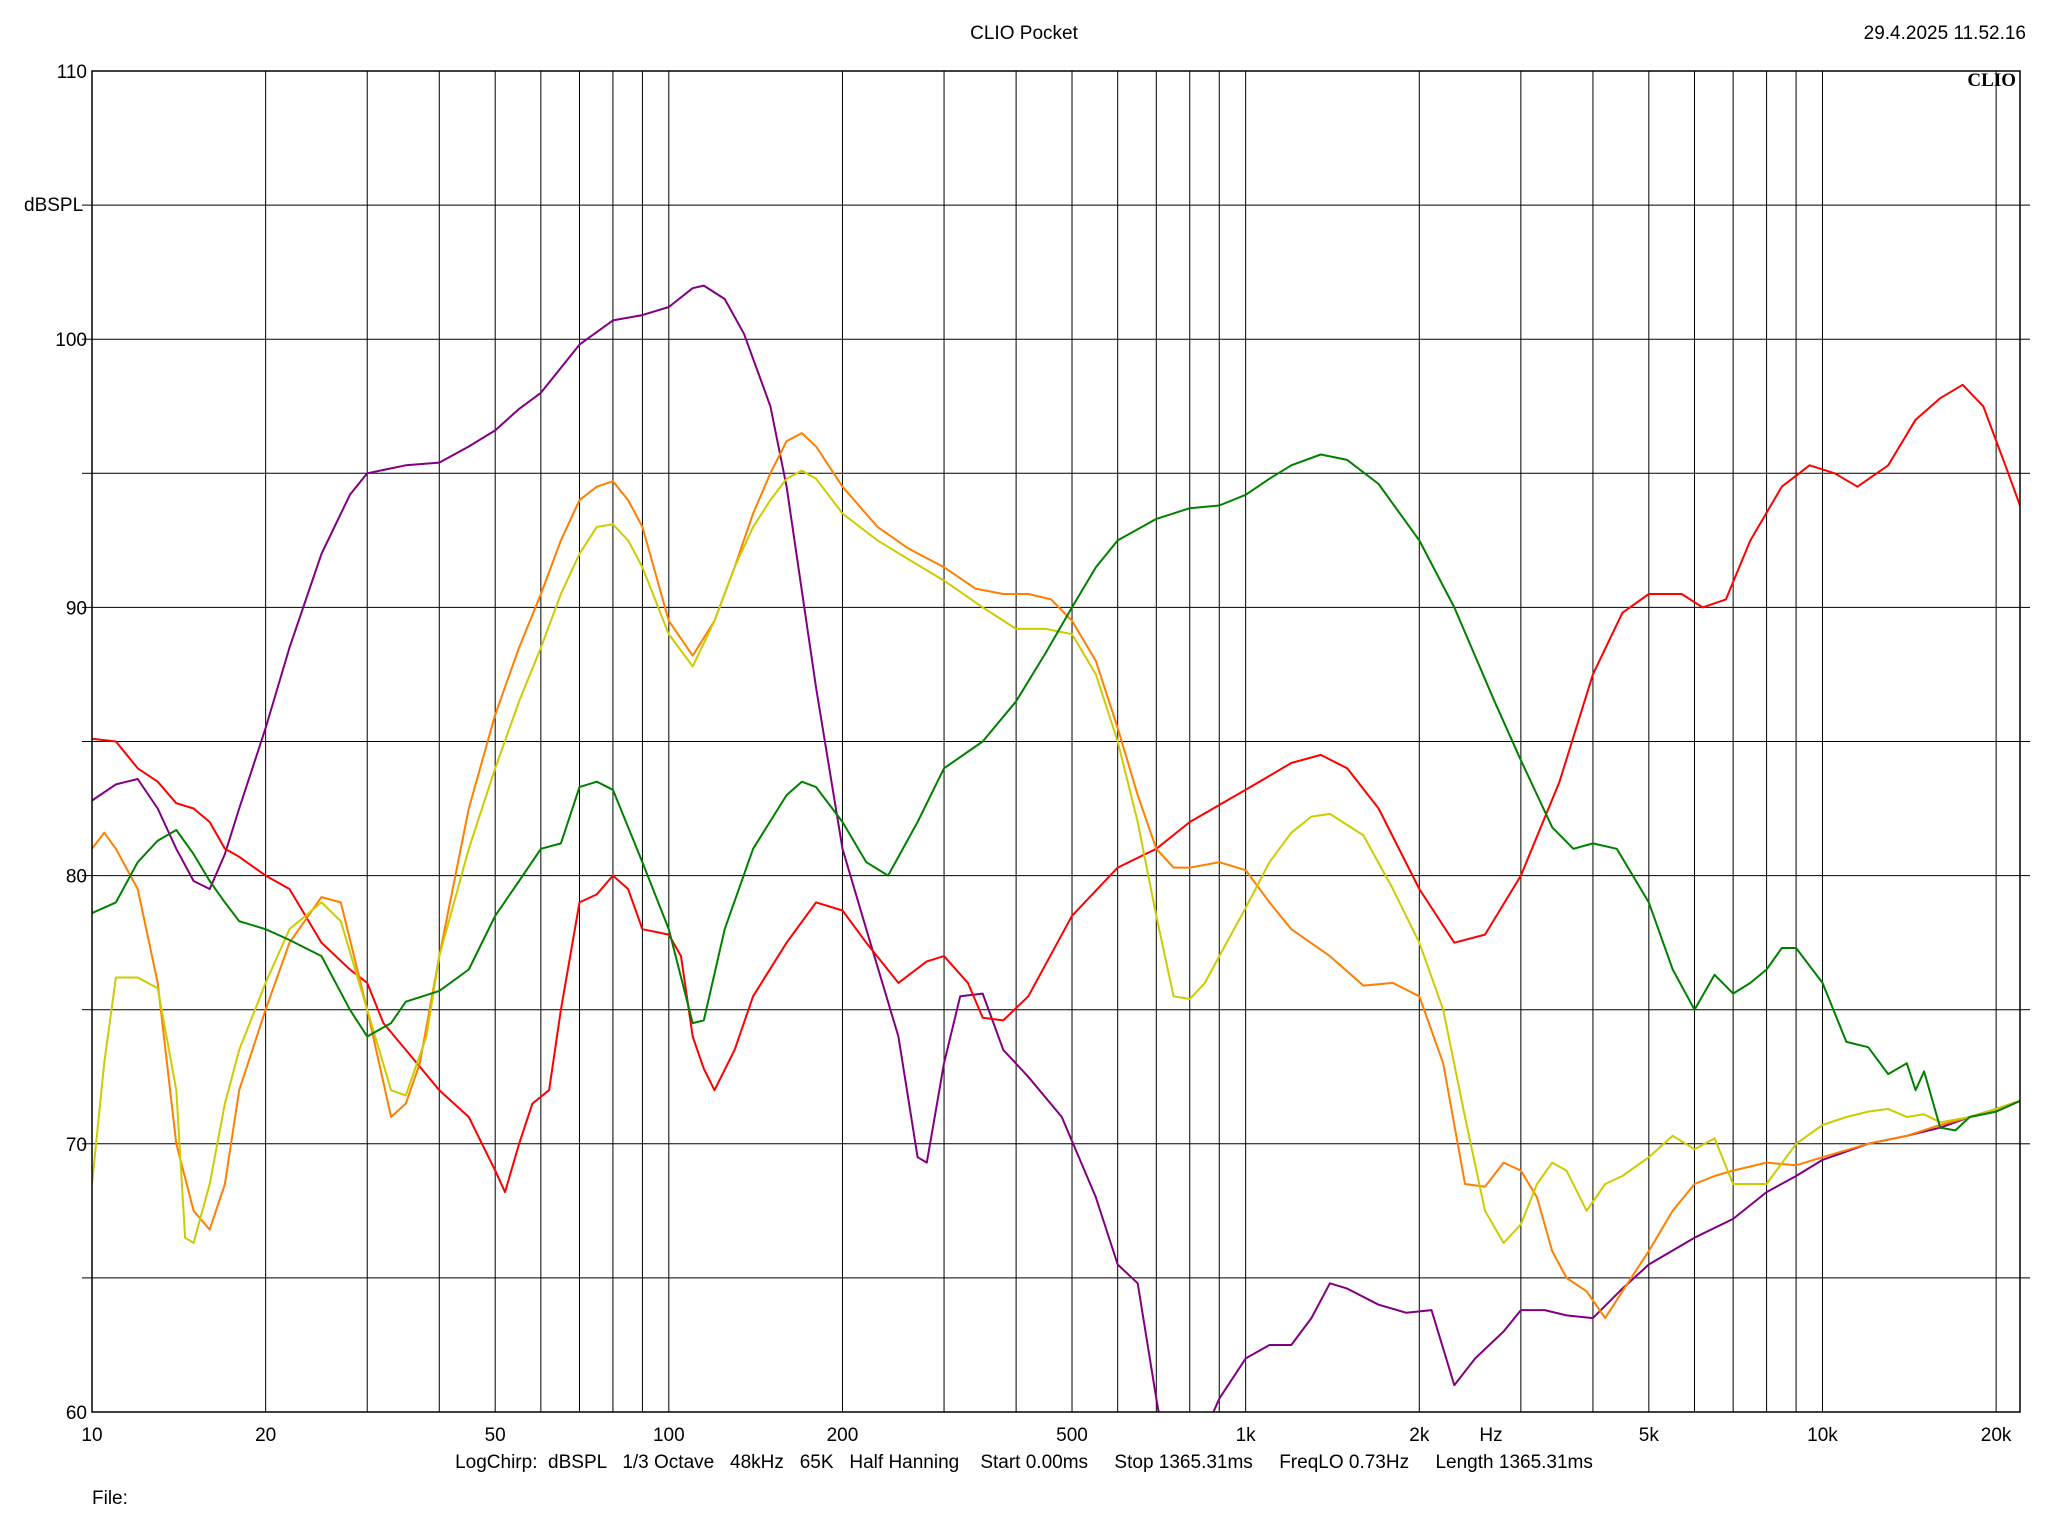 The width and height of the screenshot is (2048, 1536). Describe the element at coordinates (53, 205) in the screenshot. I see `y-axis-label: dBSPL` at that location.